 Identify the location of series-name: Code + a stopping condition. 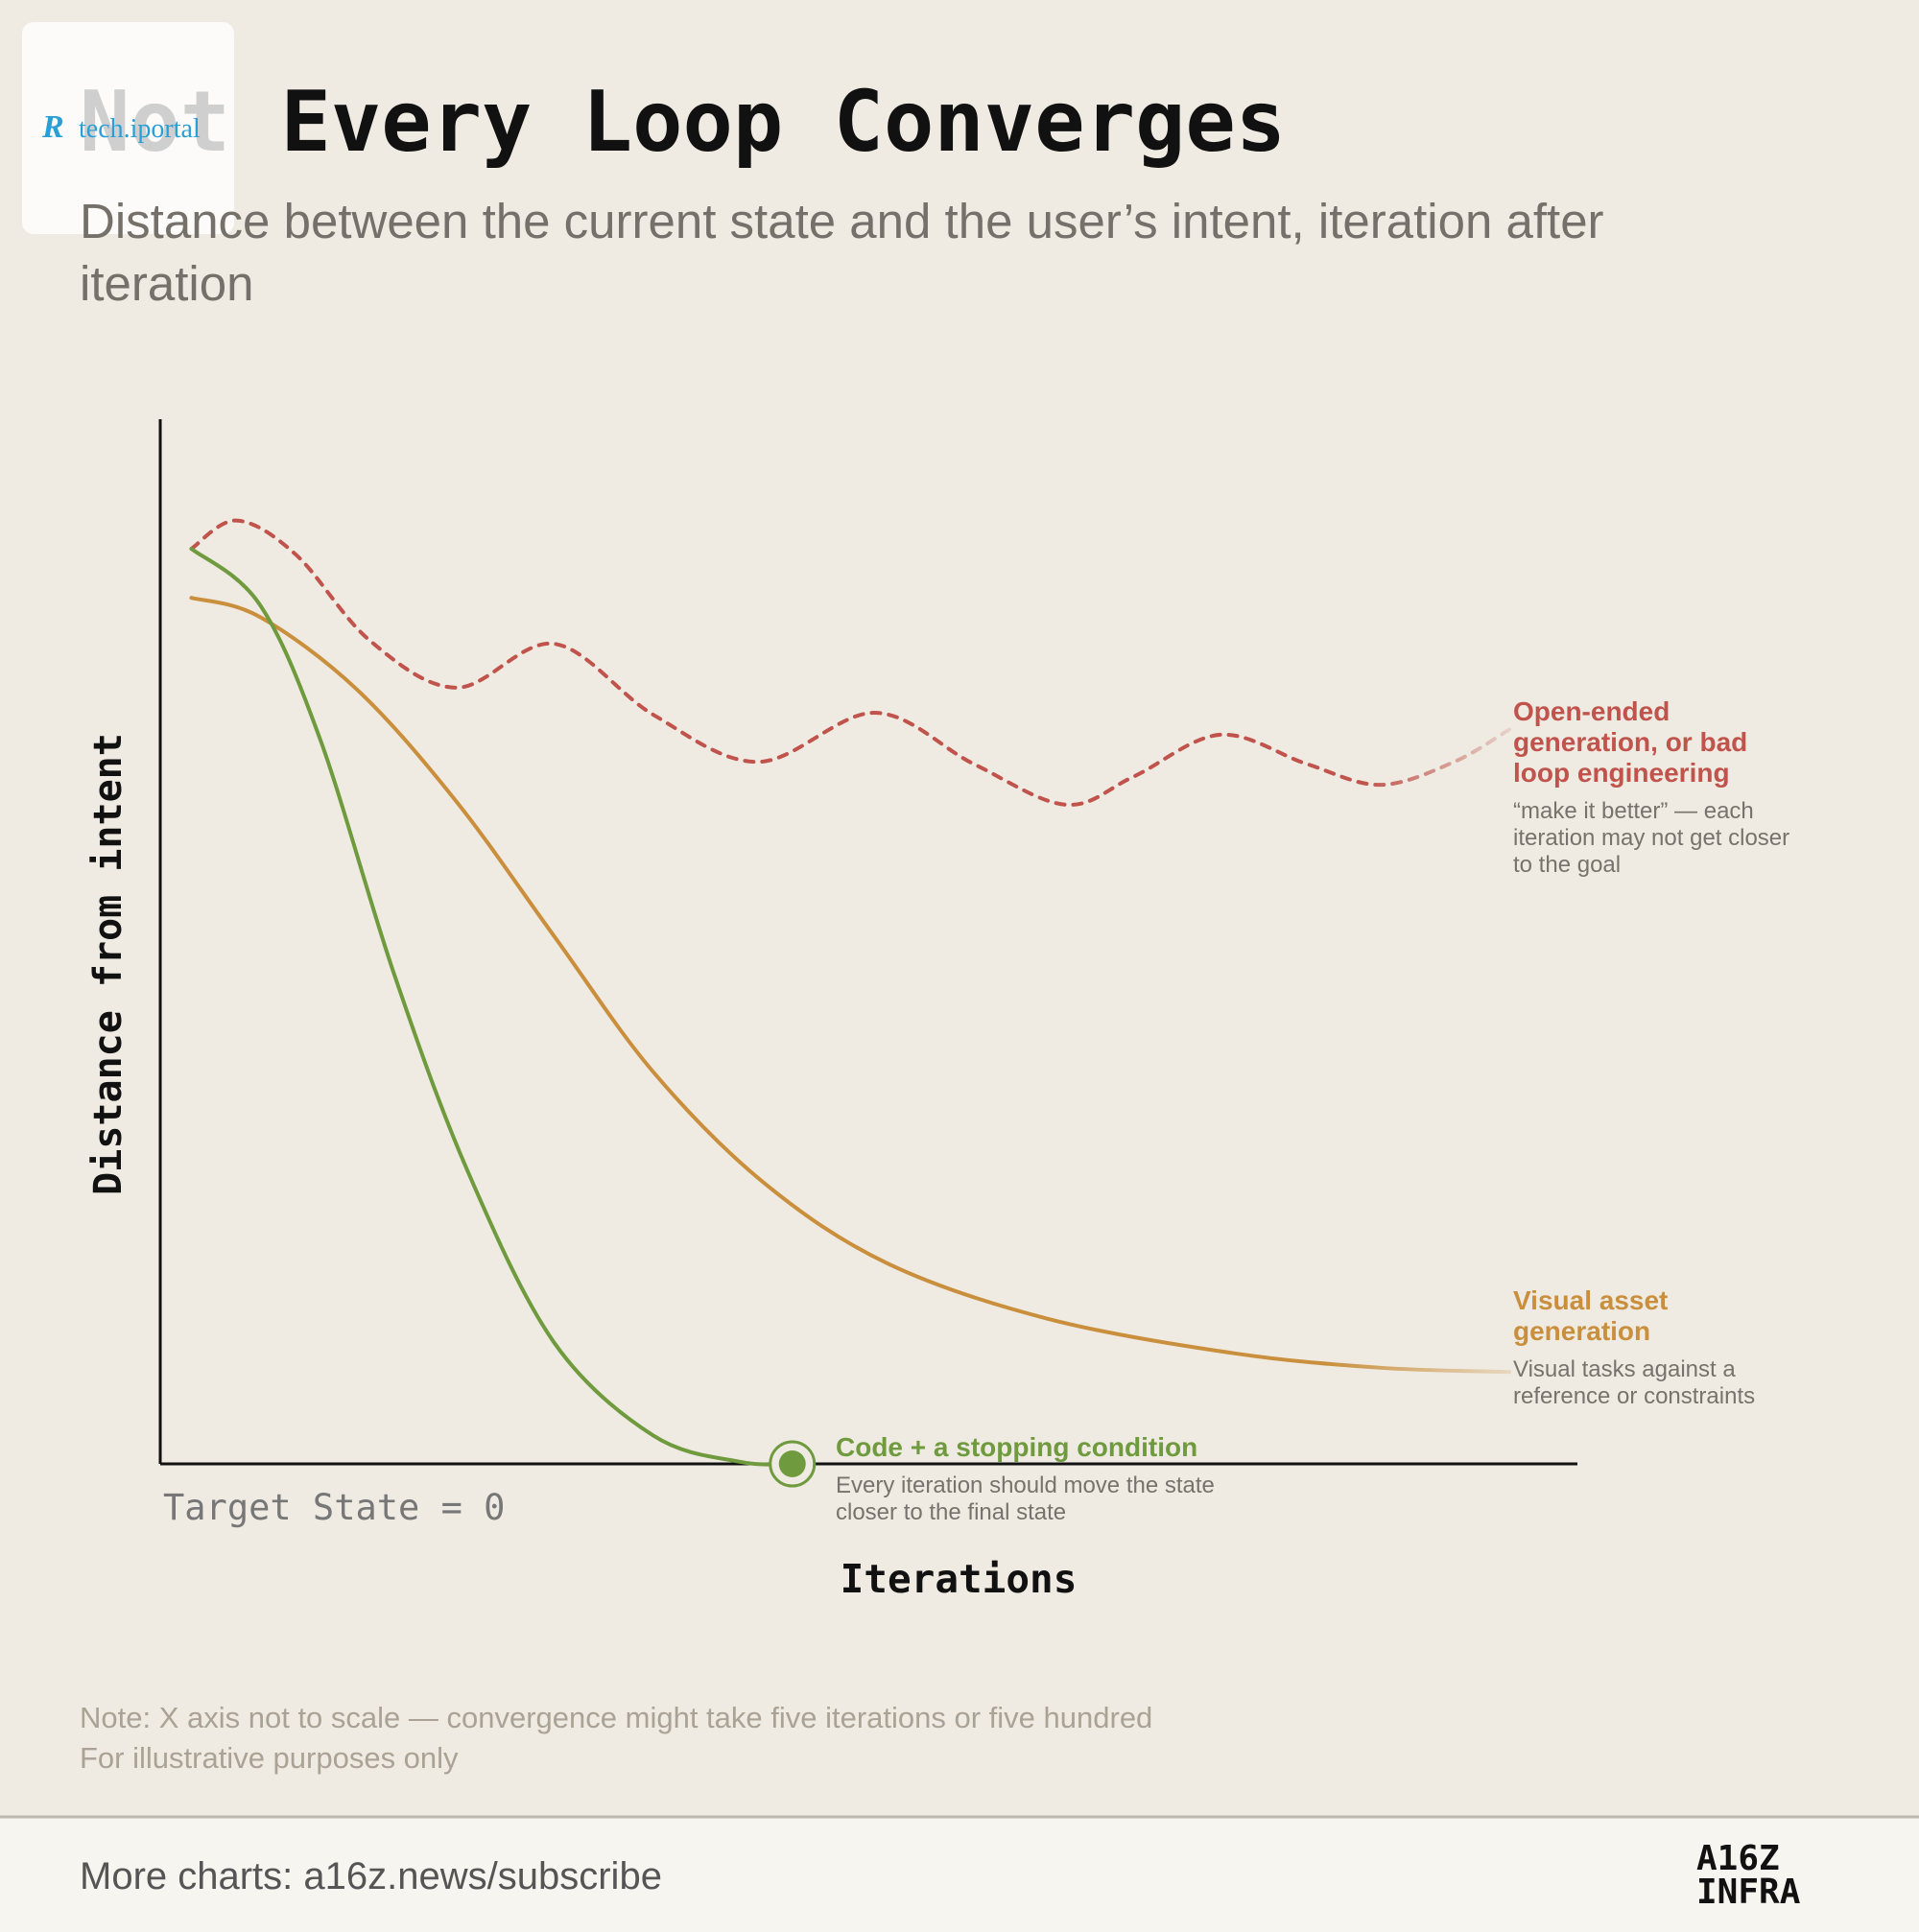
(1017, 1447).